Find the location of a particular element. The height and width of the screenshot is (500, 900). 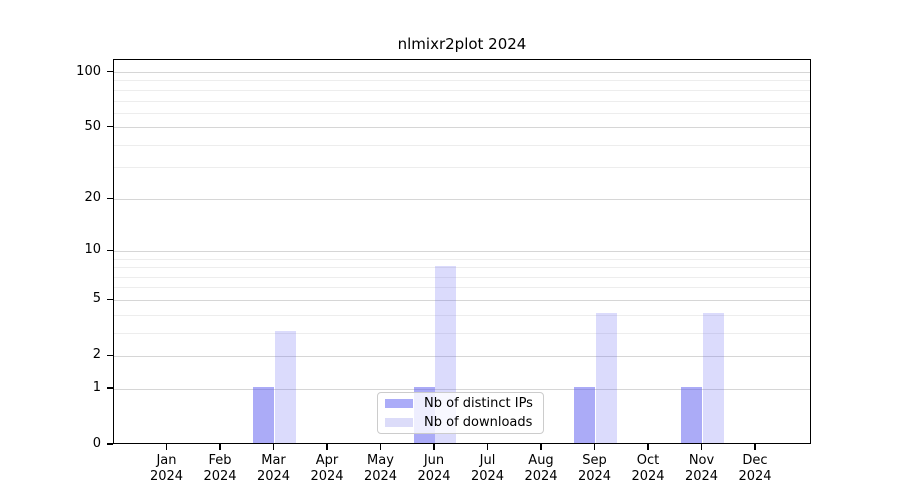

chart-title: nlmixr2plot 2024 is located at coordinates (462, 44).